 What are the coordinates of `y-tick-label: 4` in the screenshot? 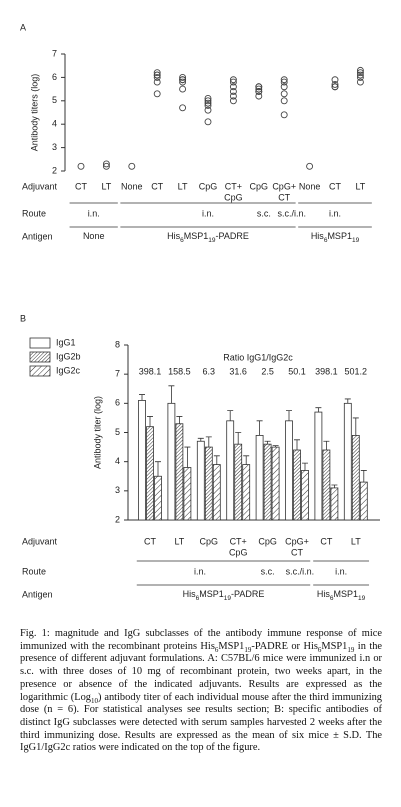 It's located at (117, 461).